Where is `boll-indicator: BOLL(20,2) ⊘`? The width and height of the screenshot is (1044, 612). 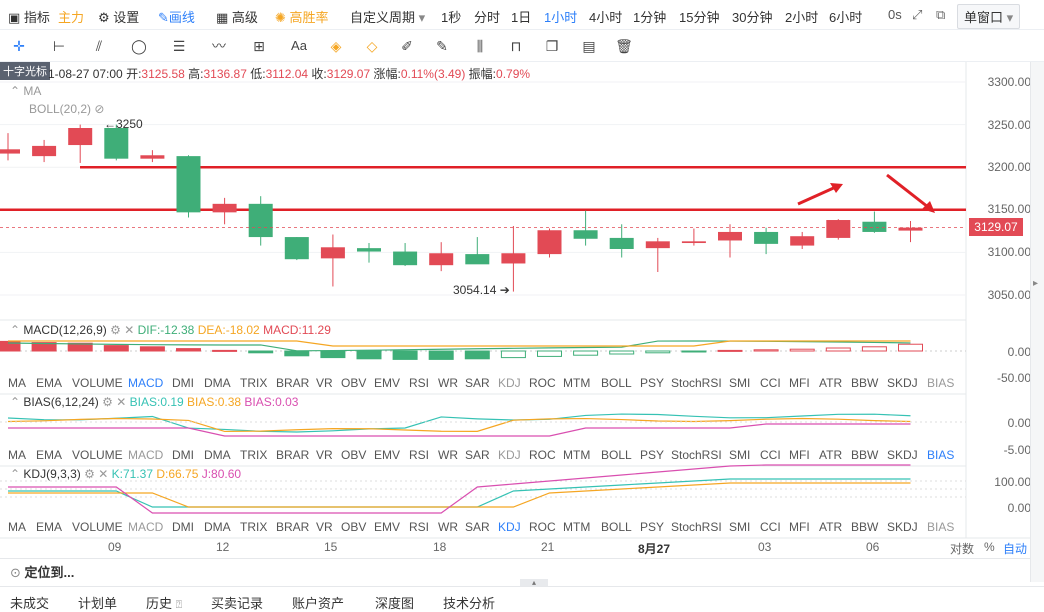
boll-indicator: BOLL(20,2) ⊘ is located at coordinates (66, 109).